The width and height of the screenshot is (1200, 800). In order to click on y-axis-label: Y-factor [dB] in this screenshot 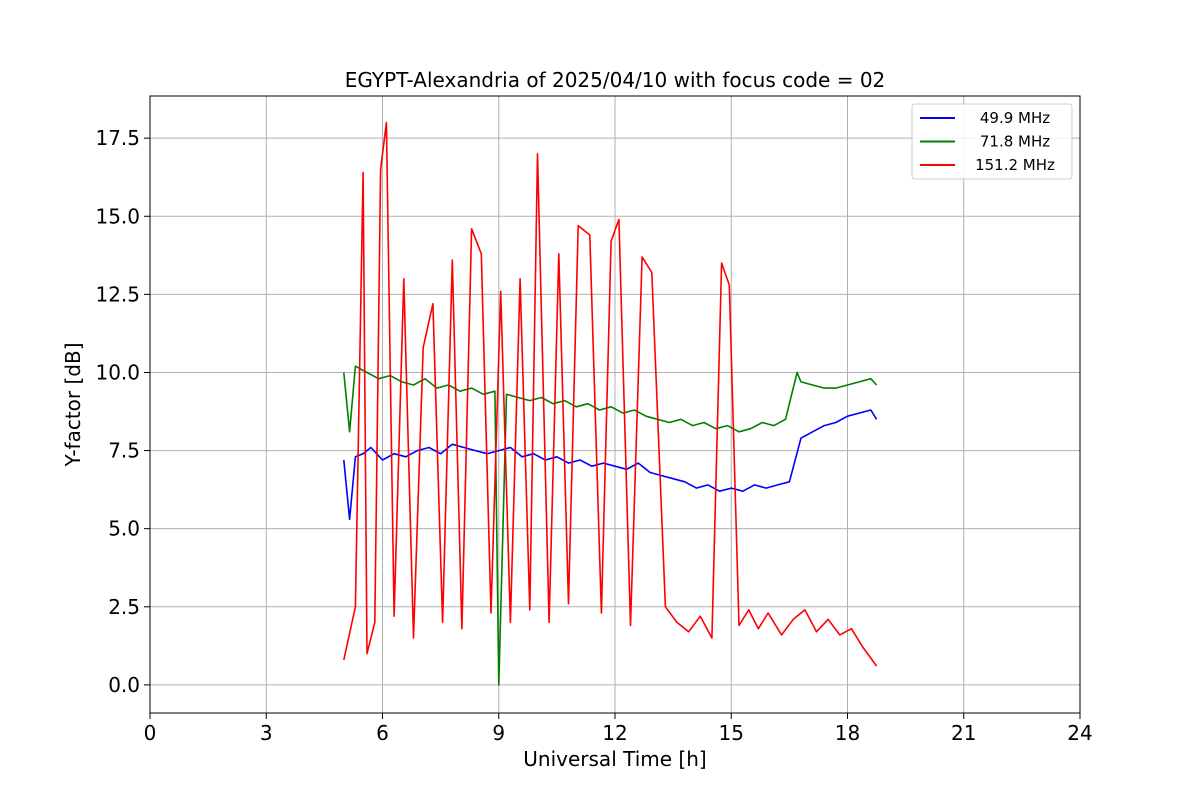, I will do `click(73, 404)`.